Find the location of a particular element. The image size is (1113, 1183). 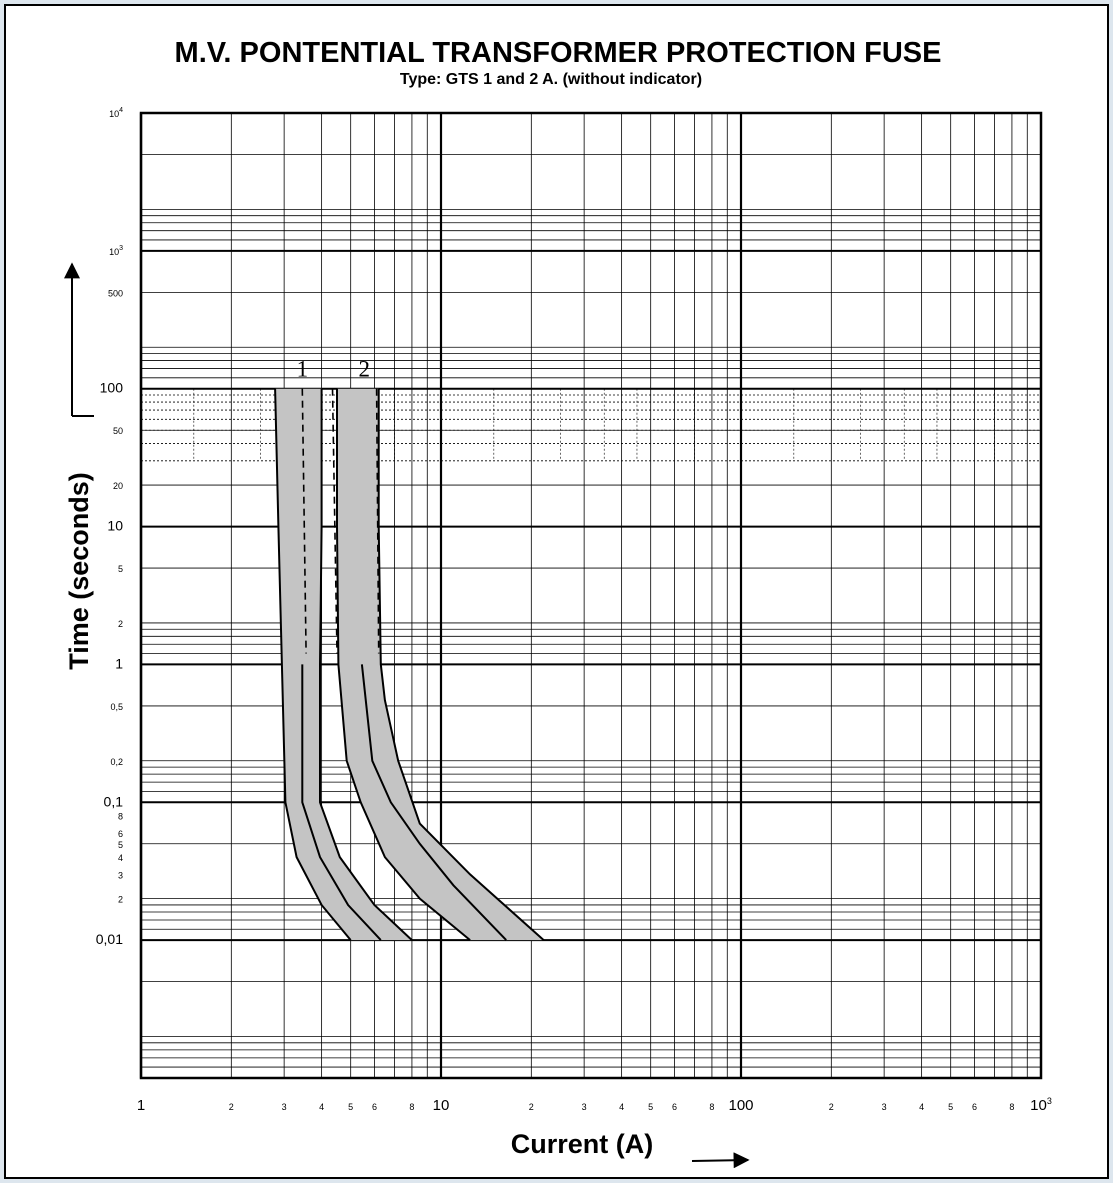

x-axis-label: Current (A) is located at coordinates (582, 1144).